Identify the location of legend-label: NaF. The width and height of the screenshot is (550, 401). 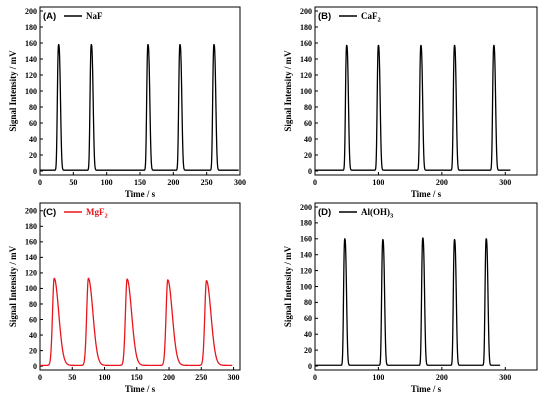
(94, 16).